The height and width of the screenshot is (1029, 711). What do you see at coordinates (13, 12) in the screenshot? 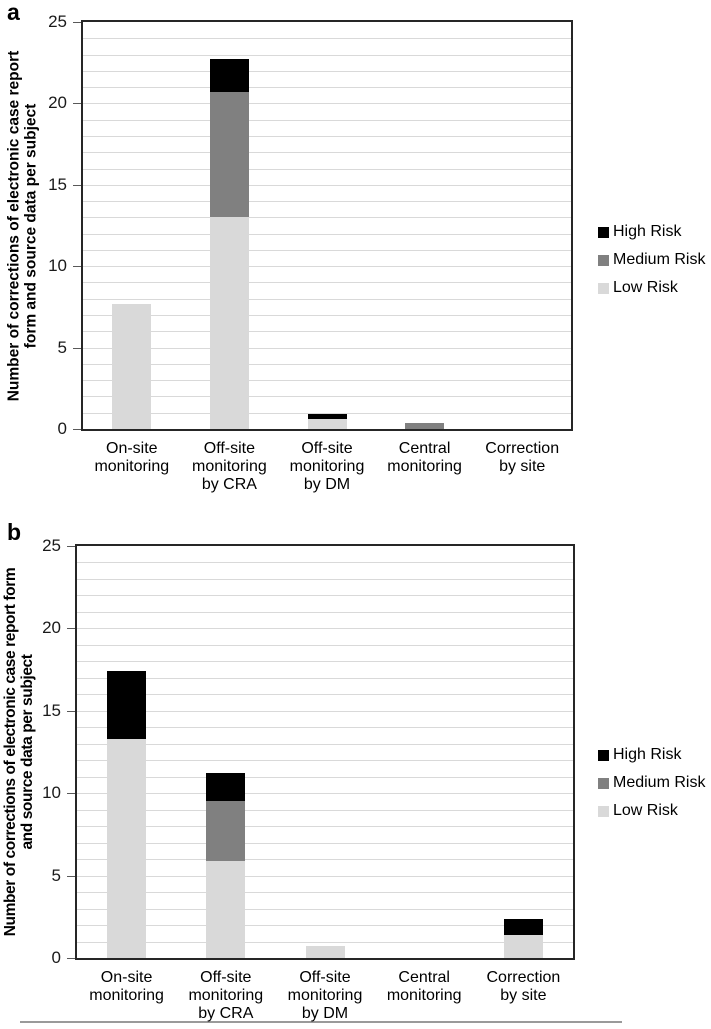
I see `panel-label-a: a` at bounding box center [13, 12].